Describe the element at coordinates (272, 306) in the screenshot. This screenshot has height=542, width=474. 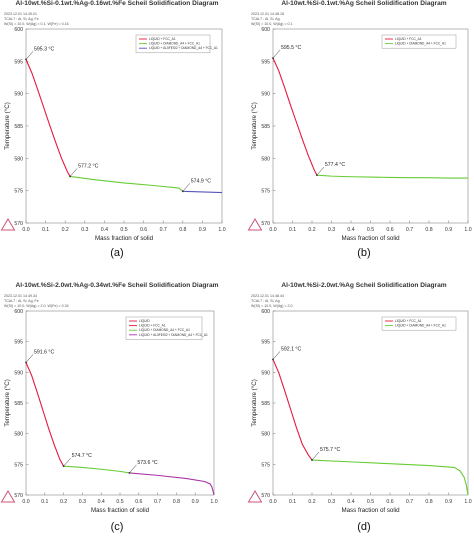
I see `metadata-line: W(SI) = 10.0, W(Ag) = 2.0` at that location.